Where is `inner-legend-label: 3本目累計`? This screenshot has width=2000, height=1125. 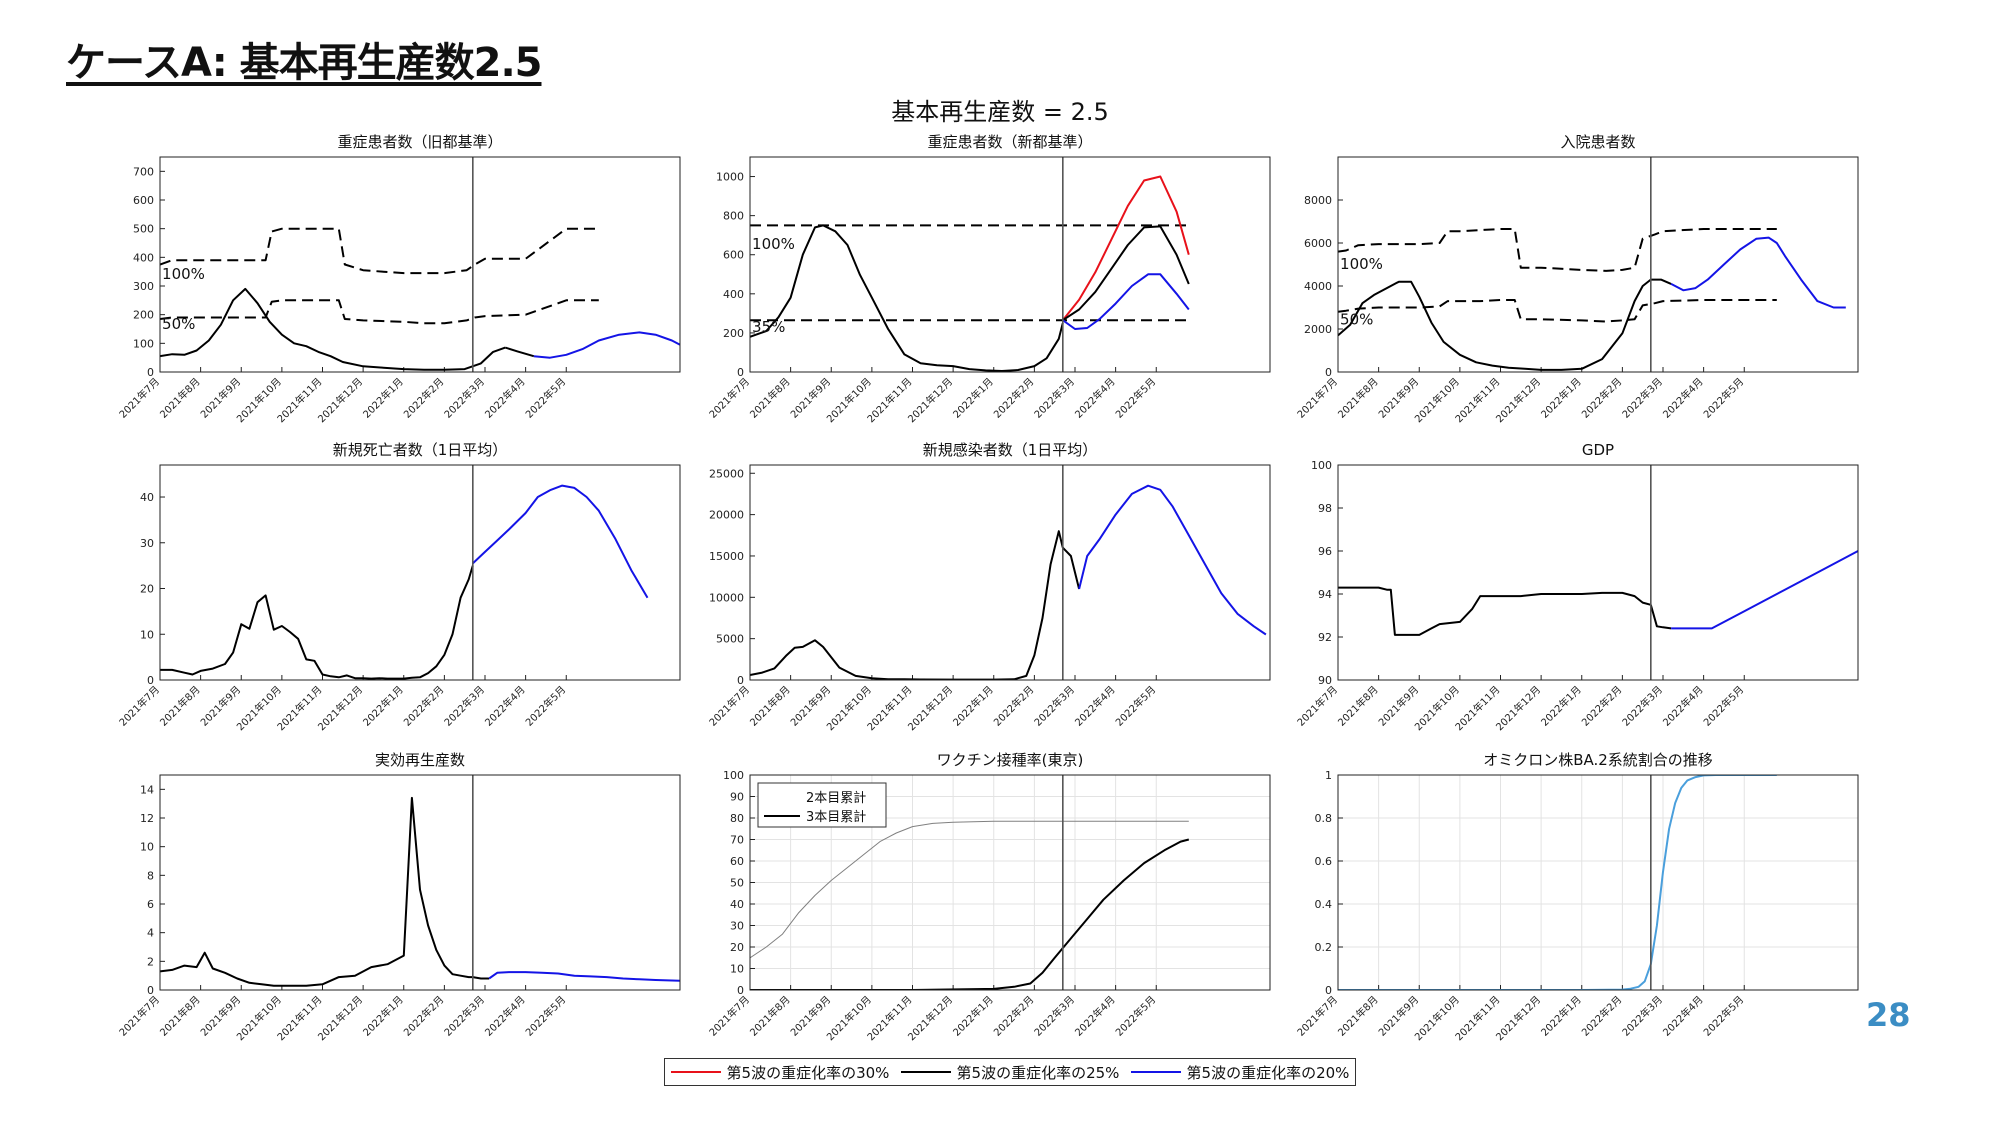 inner-legend-label: 3本目累計 is located at coordinates (836, 817).